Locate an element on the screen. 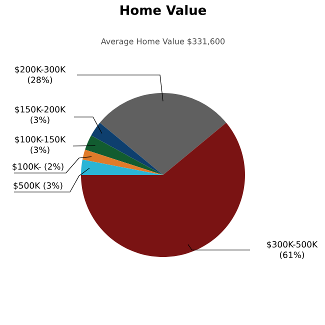  slice-label: $200K-300K is located at coordinates (40, 70).